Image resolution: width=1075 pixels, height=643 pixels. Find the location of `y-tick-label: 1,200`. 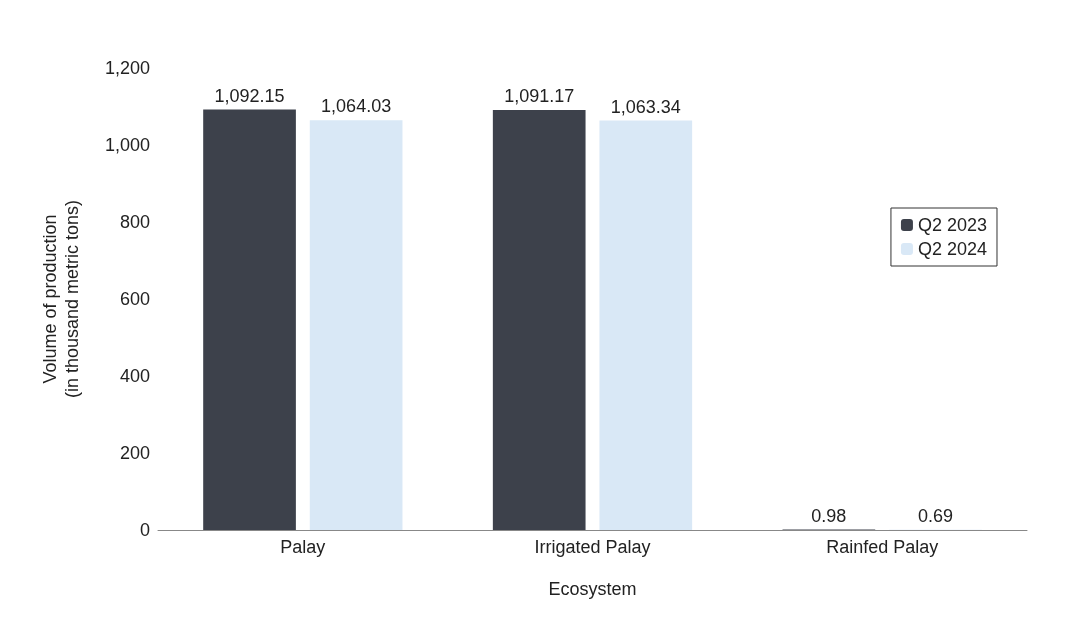

y-tick-label: 1,200 is located at coordinates (127, 68).